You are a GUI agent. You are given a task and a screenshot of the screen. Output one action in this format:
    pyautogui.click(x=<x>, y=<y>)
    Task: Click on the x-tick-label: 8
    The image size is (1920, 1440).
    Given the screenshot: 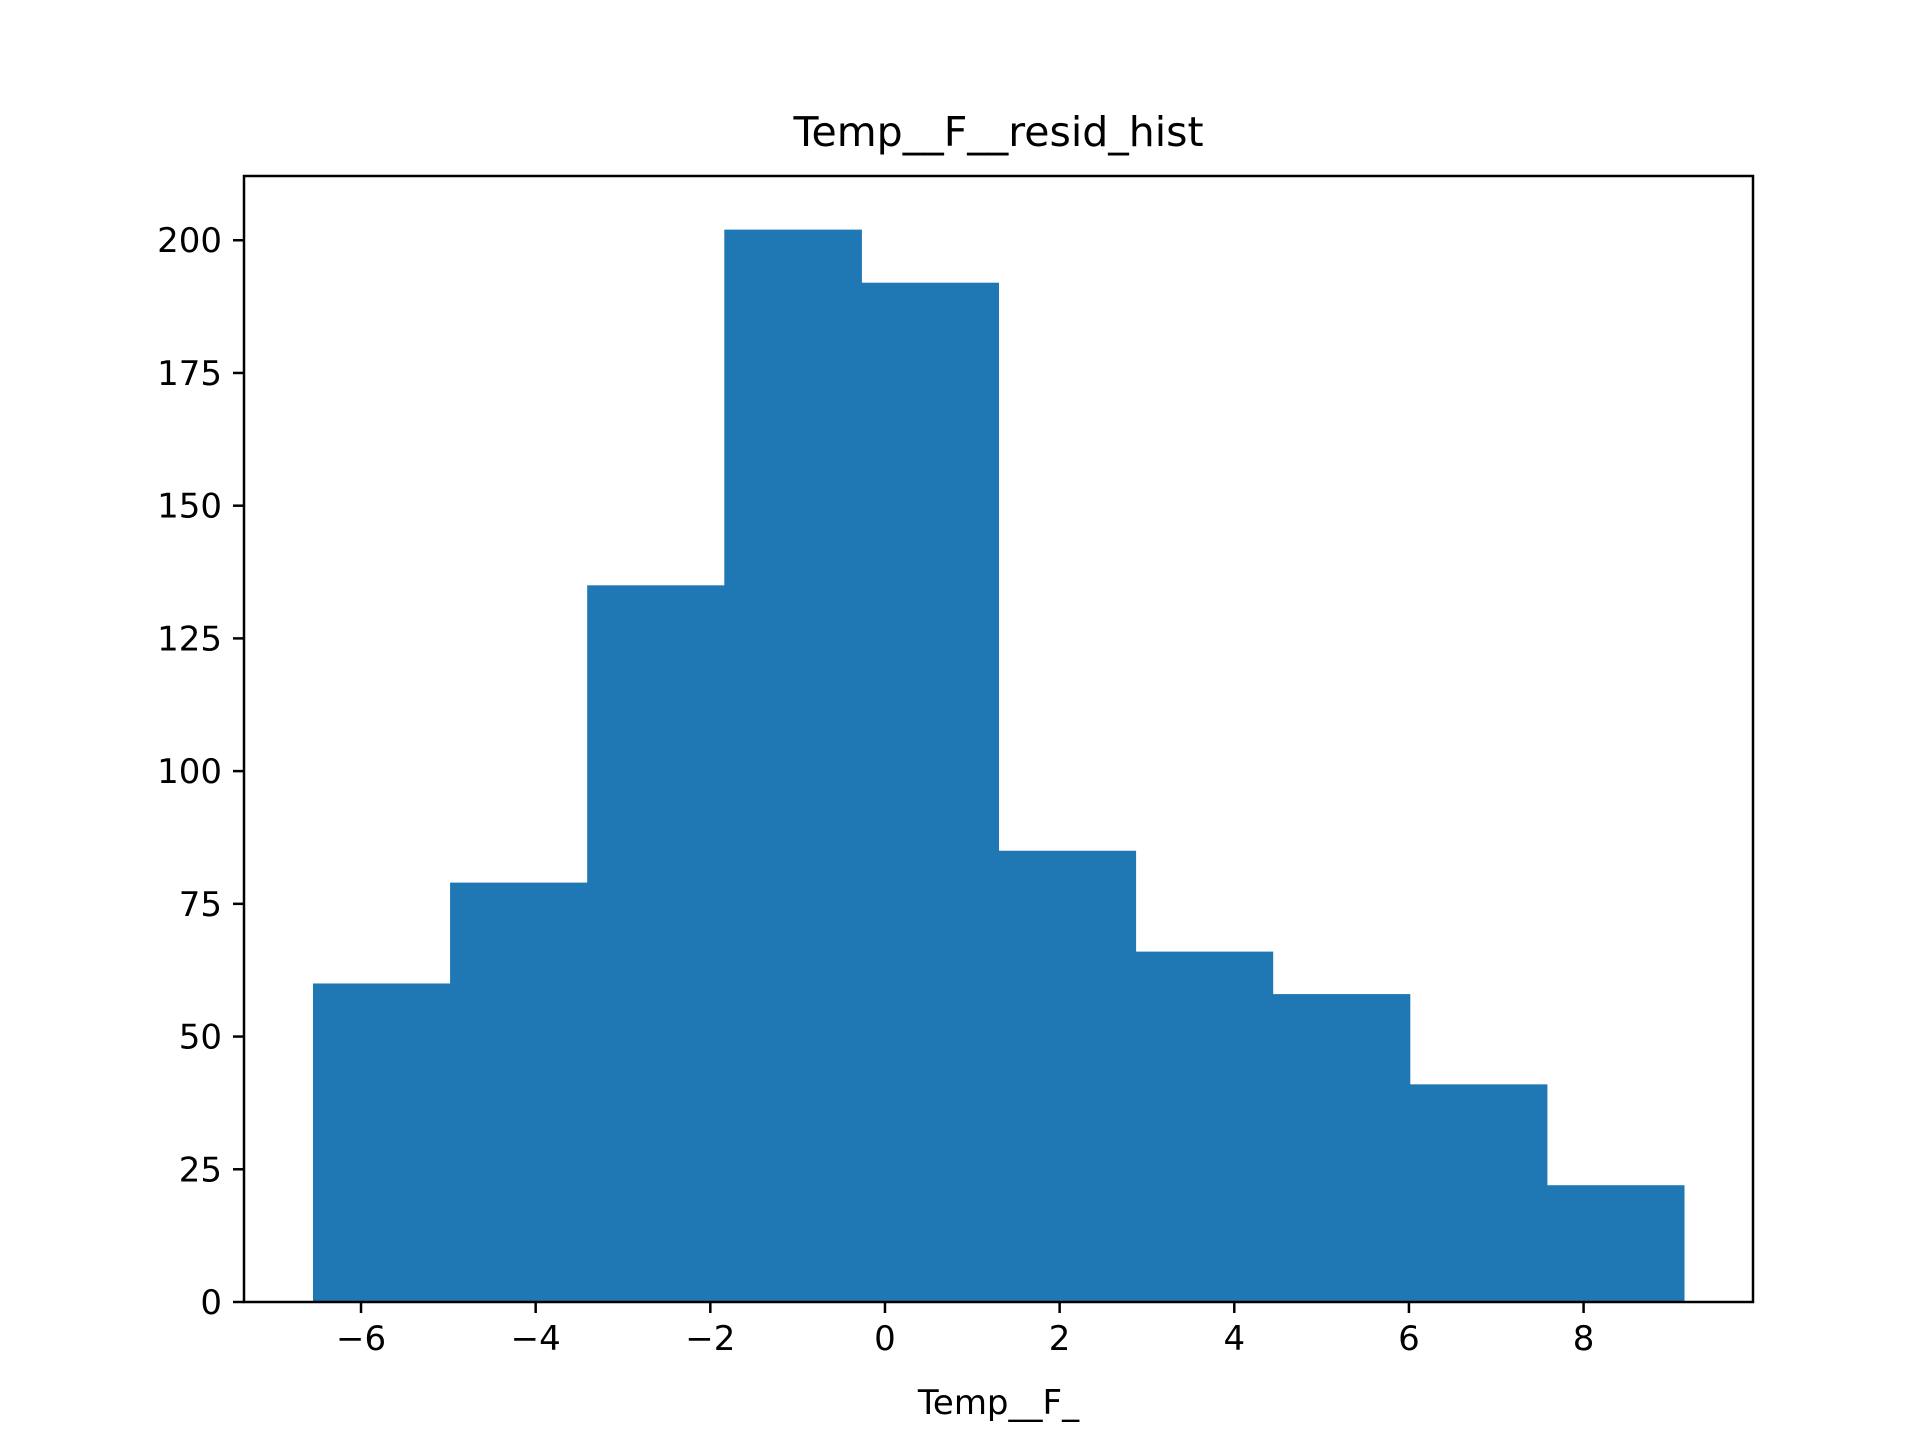 What is the action you would take?
    pyautogui.click(x=1584, y=1339)
    